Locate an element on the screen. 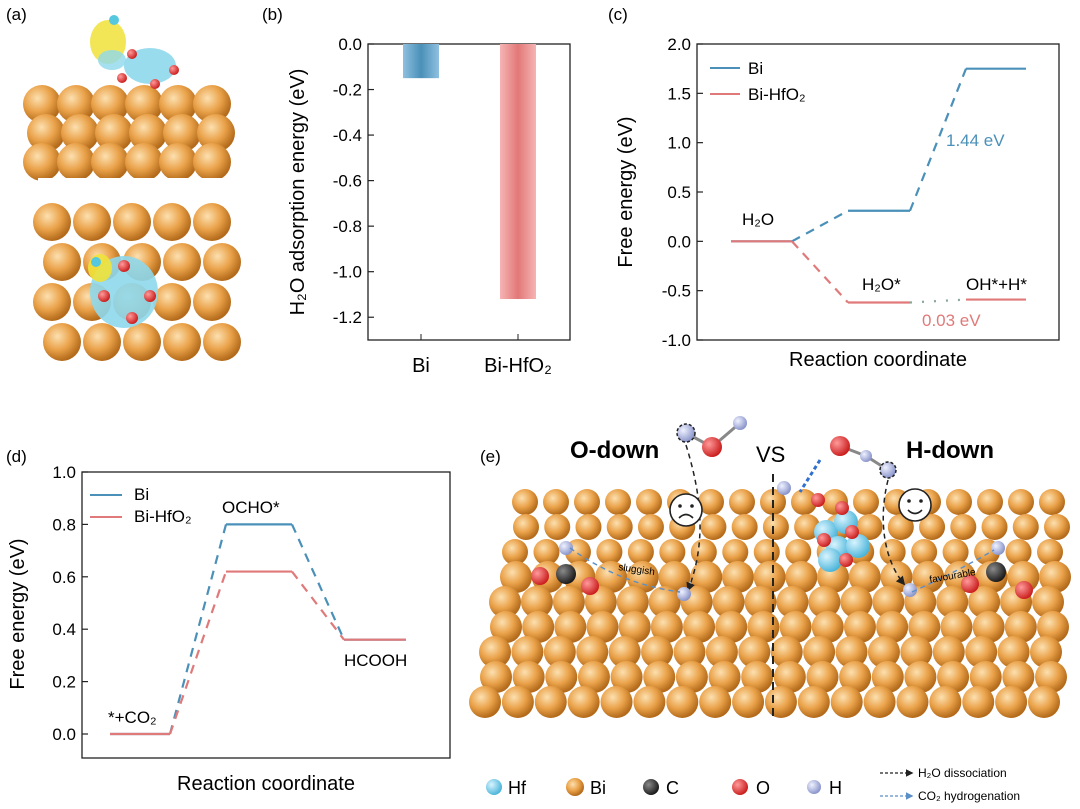  bar-bi-hfo2 is located at coordinates (518, 172).